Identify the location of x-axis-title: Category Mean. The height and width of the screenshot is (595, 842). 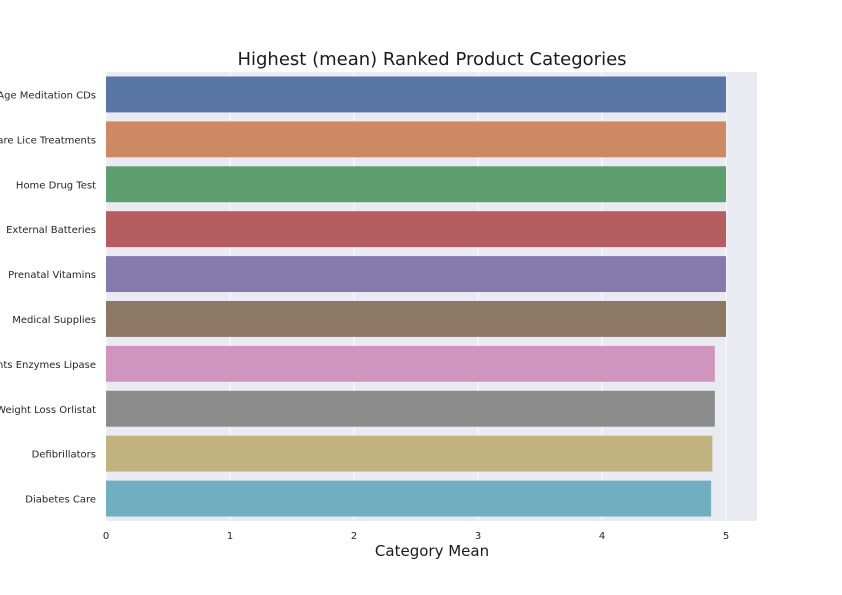
(432, 551).